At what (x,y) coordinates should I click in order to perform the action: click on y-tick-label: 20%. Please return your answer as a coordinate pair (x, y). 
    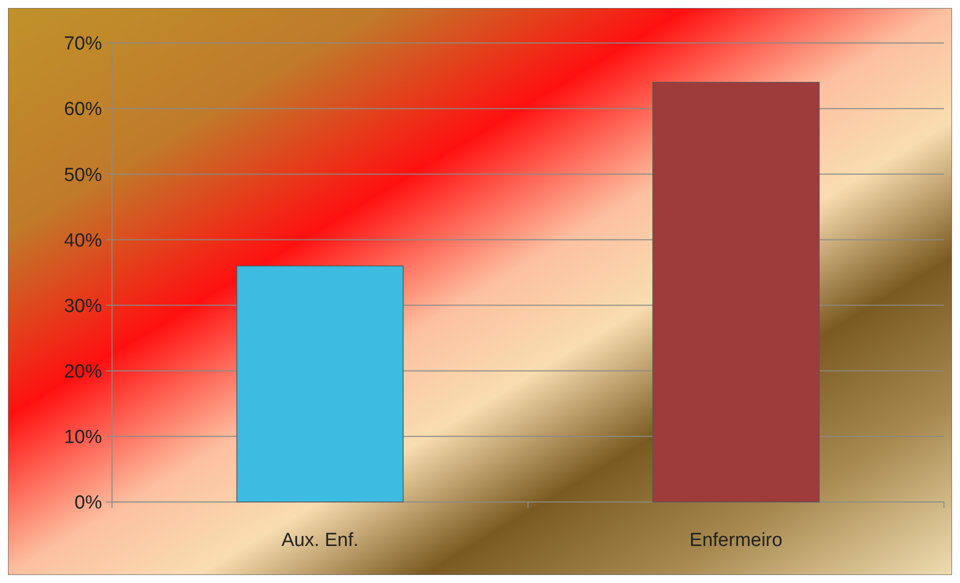
    Looking at the image, I should click on (83, 372).